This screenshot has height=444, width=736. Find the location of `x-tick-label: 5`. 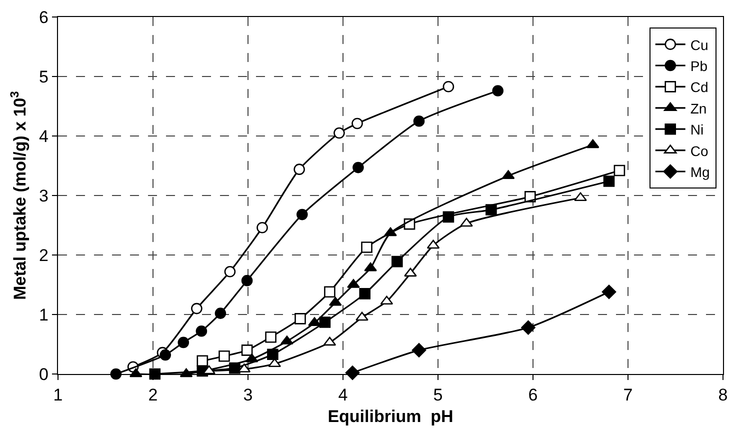

x-tick-label: 5 is located at coordinates (438, 395).